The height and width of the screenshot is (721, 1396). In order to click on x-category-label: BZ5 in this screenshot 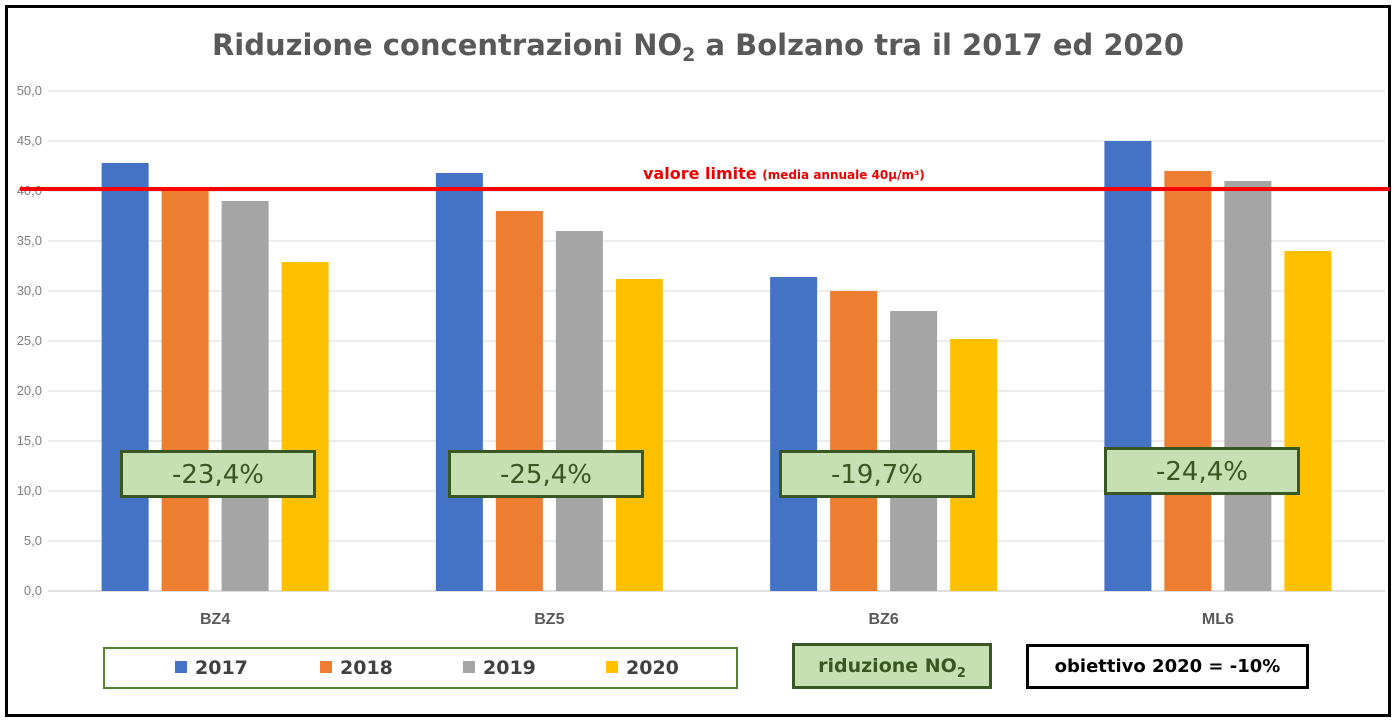, I will do `click(549, 619)`.